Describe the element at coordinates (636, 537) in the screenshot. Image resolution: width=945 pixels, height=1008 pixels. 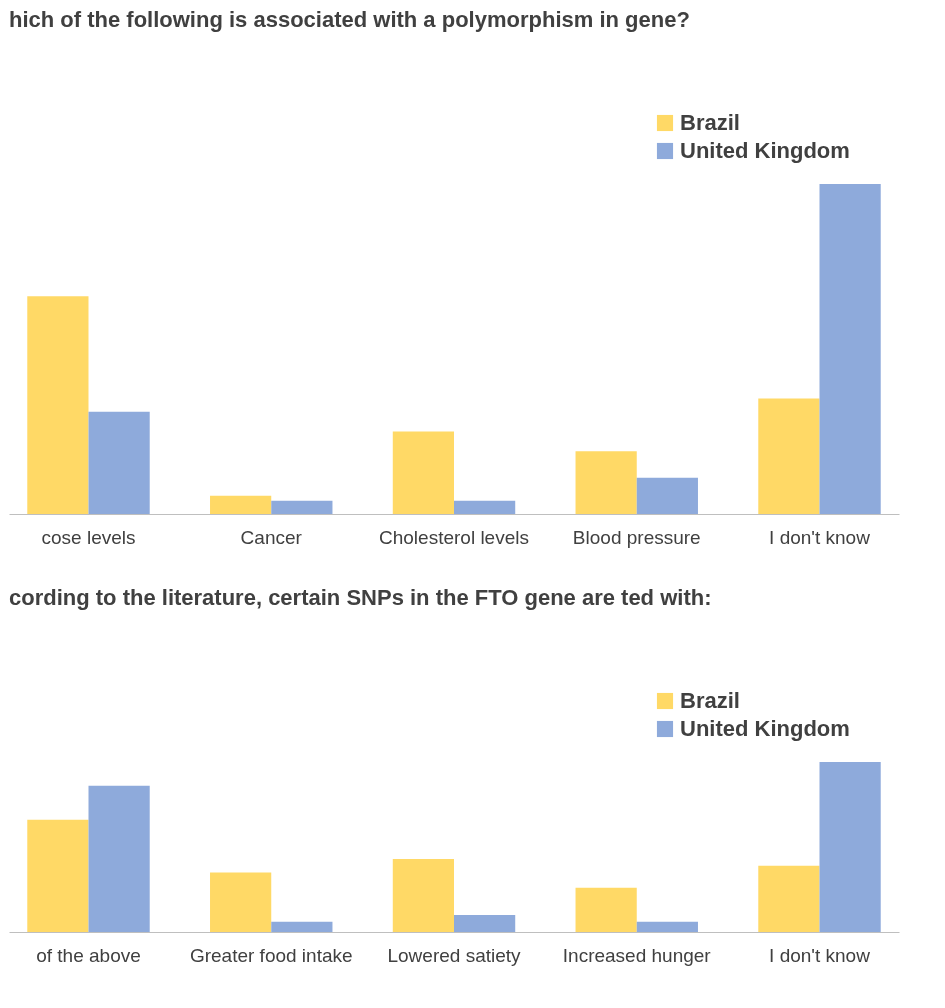
I see `x-tick-label: Blood pressure` at that location.